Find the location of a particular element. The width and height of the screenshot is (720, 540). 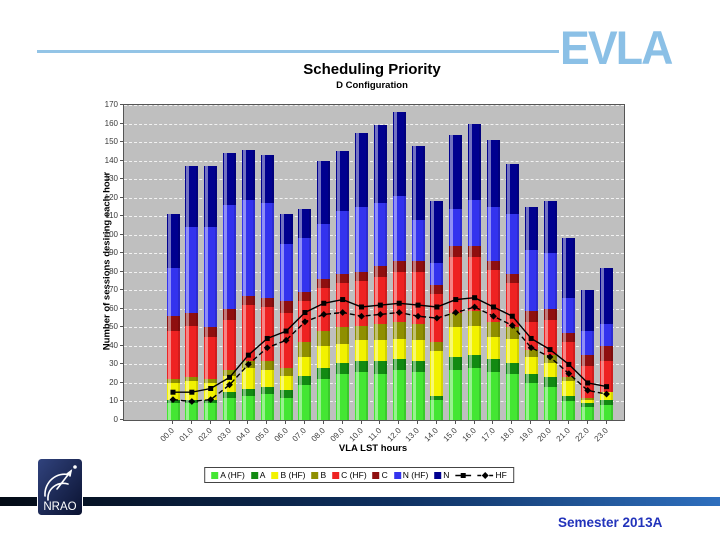

y-tick-label: 30 is located at coordinates (113, 364).